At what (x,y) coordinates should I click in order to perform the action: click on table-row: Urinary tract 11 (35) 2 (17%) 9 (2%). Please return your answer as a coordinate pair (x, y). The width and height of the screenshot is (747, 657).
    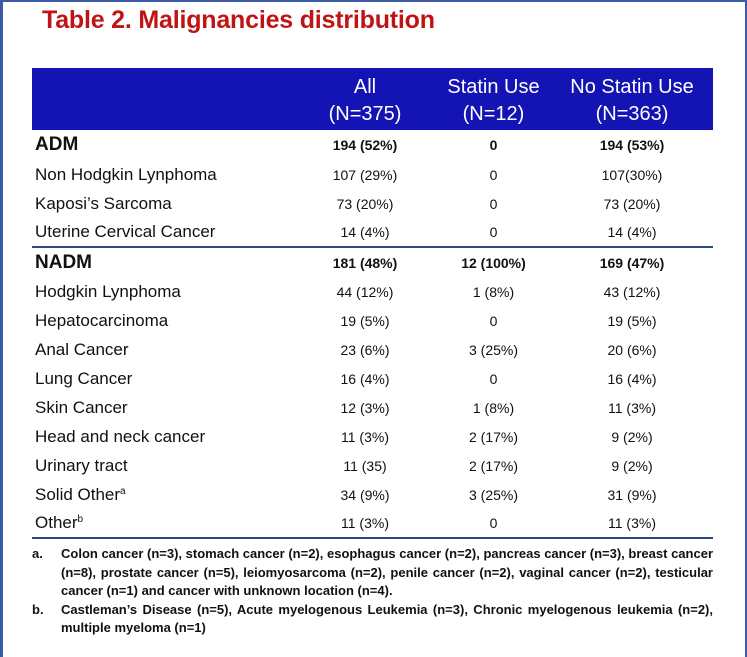
    Looking at the image, I should click on (372, 465).